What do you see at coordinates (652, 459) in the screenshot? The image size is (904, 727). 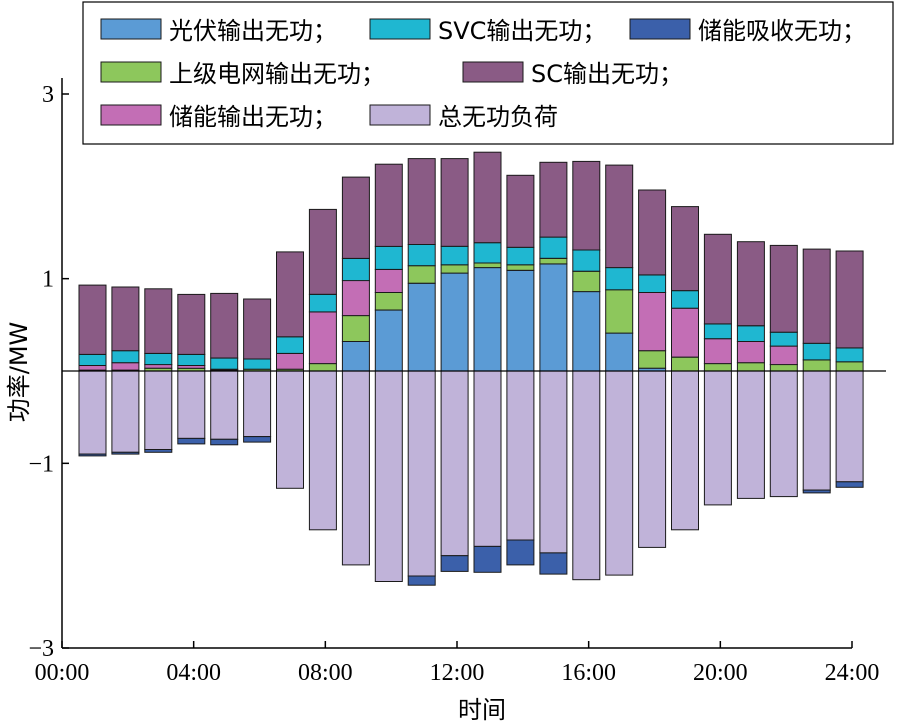 I see `bar-总无功负荷-18` at bounding box center [652, 459].